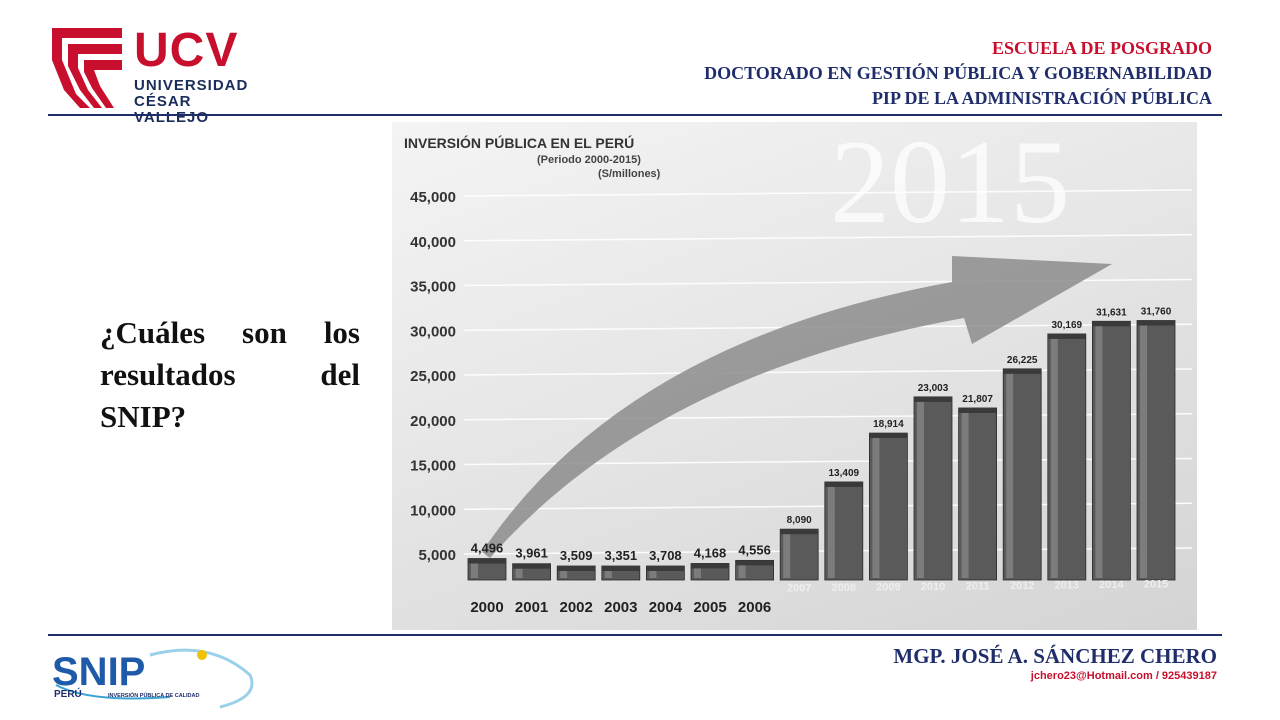  Describe the element at coordinates (1022, 586) in the screenshot. I see `x-tick-label: 2012` at that location.